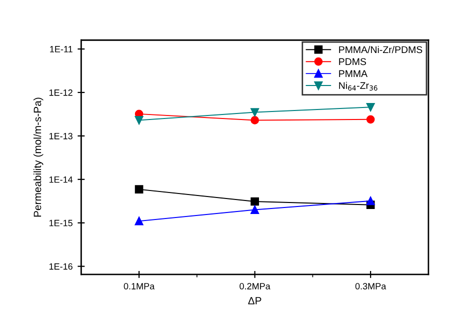 This screenshot has width=451, height=321. Describe the element at coordinates (38, 157) in the screenshot. I see `y-axis-title: Permeability (mol/m-s-Pa)` at that location.